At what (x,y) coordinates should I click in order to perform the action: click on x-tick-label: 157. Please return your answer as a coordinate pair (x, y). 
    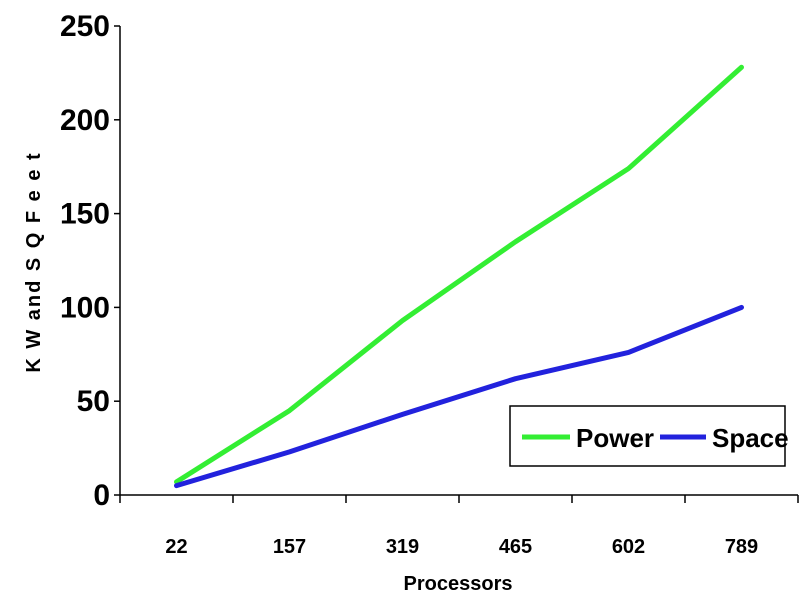
    Looking at the image, I should click on (289, 547).